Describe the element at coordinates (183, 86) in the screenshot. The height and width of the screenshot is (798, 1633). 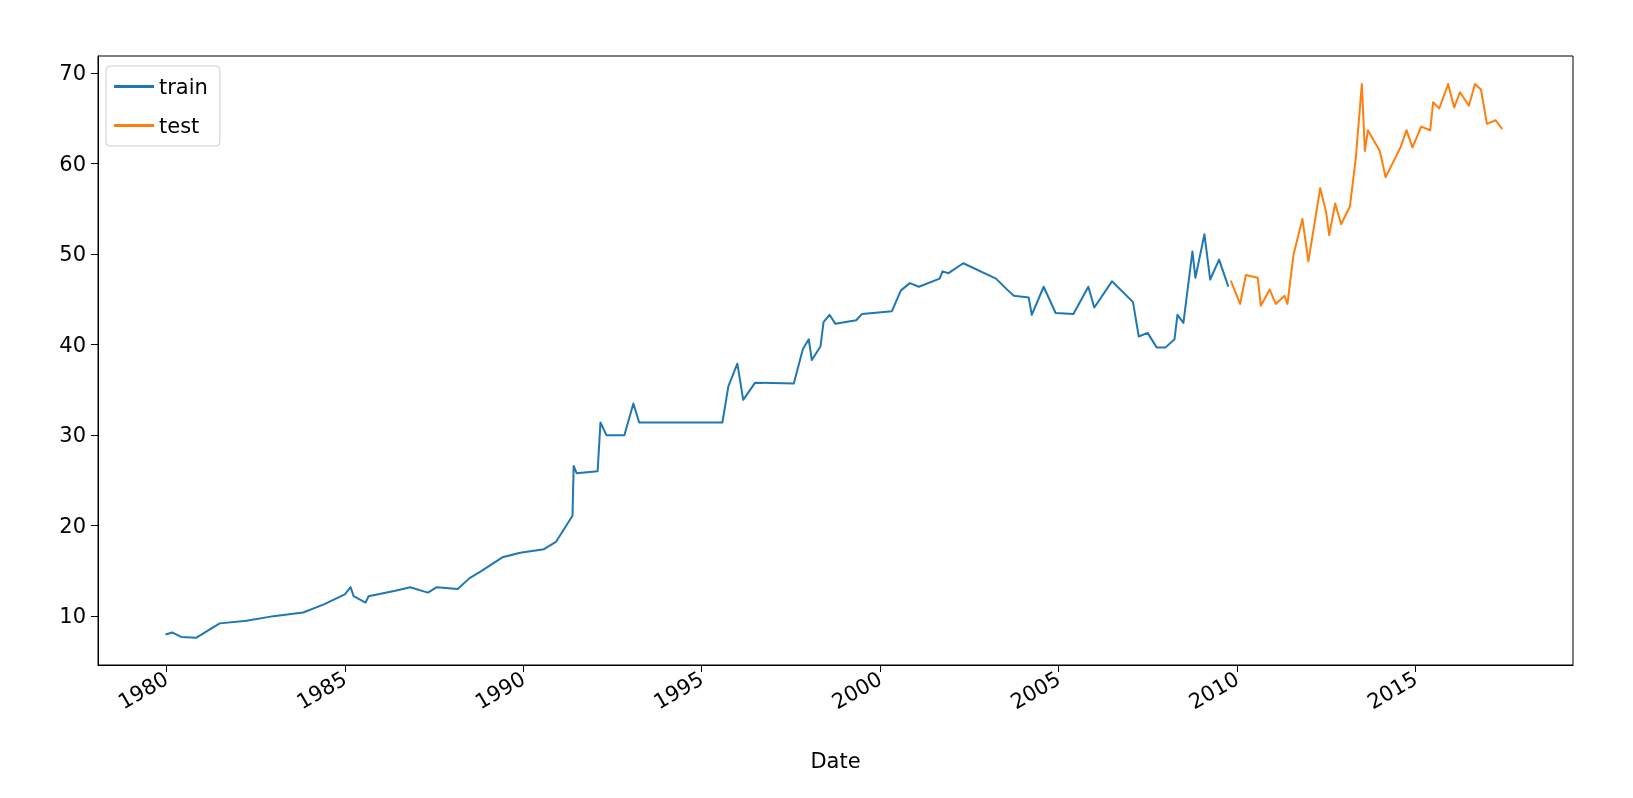
I see `legend-label: train` at that location.